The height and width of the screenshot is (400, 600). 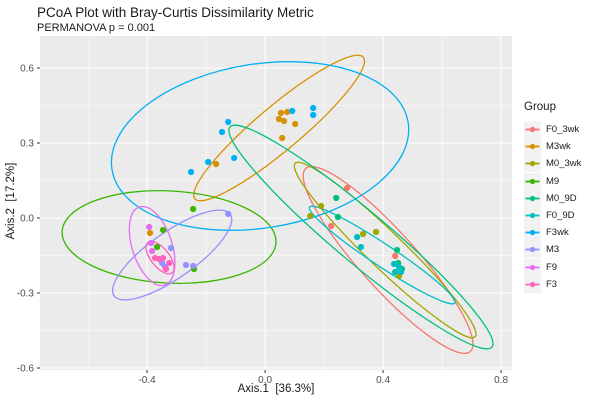 I want to click on legend-item-F3: F3, so click(x=552, y=284).